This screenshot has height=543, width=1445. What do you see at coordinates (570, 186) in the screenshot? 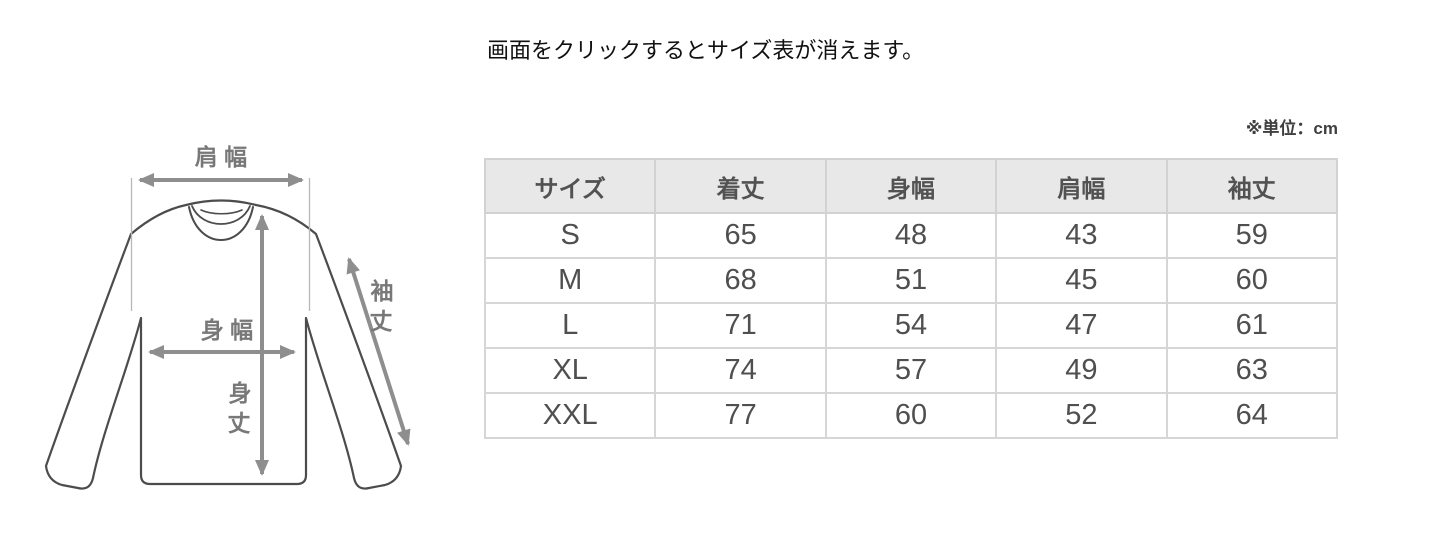
I see `column-header-size: サイズ` at bounding box center [570, 186].